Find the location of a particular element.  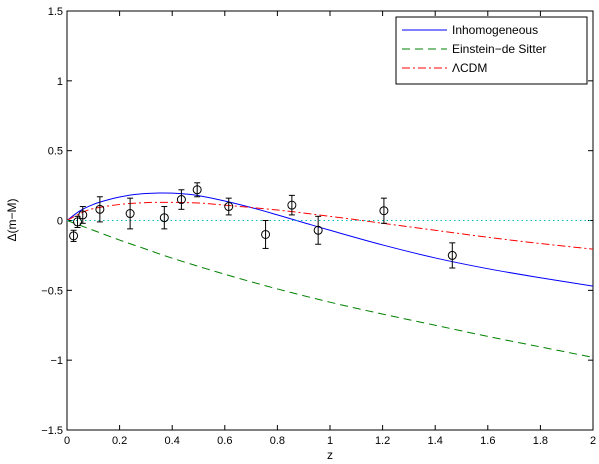

y-tick-label: 1.5 is located at coordinates (55, 12).